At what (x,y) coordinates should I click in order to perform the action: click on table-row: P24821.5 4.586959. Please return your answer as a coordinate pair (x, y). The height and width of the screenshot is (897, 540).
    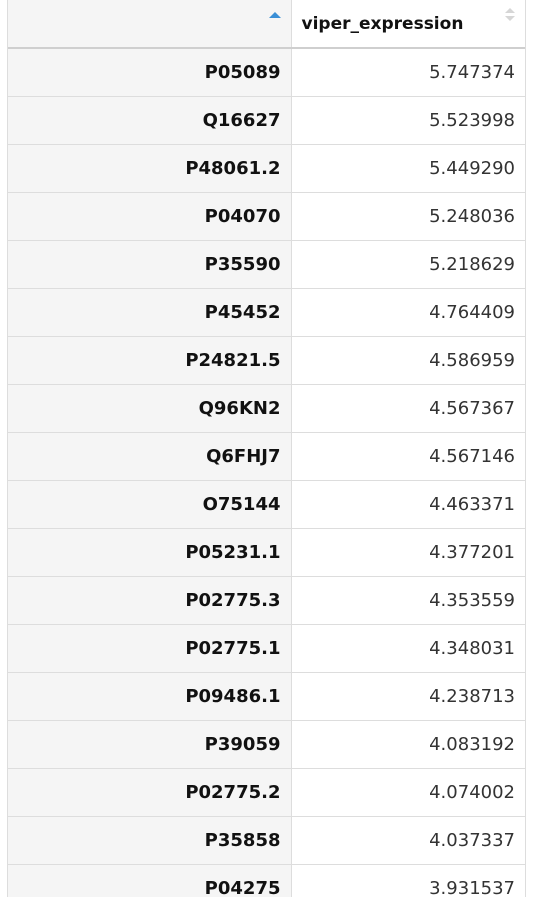
    Looking at the image, I should click on (266, 360).